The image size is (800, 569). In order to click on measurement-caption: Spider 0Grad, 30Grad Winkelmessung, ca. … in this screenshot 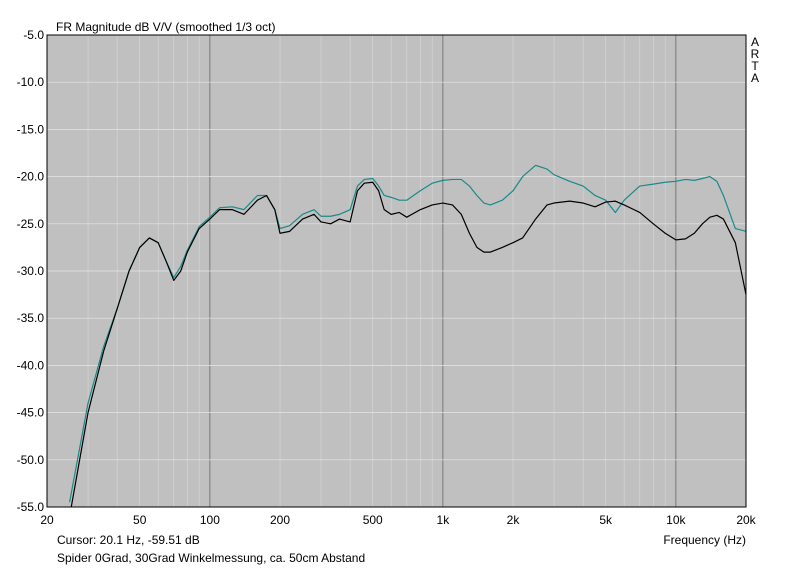, I will do `click(211, 558)`.